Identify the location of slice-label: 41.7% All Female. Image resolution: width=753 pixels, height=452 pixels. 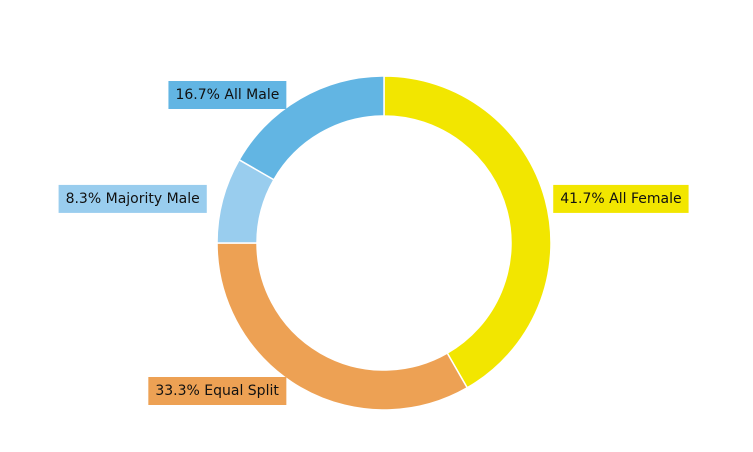
(621, 198).